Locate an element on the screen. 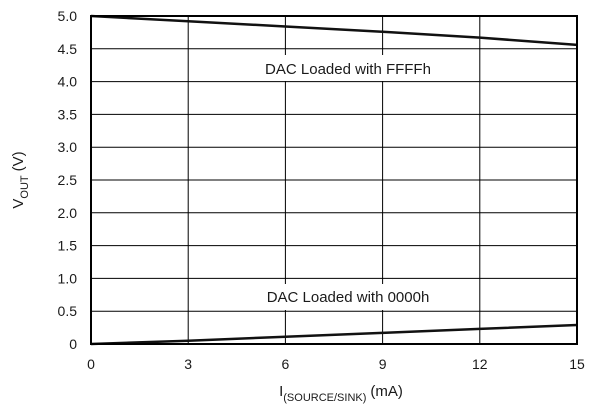  y-tick-label: 4.5 is located at coordinates (68, 49).